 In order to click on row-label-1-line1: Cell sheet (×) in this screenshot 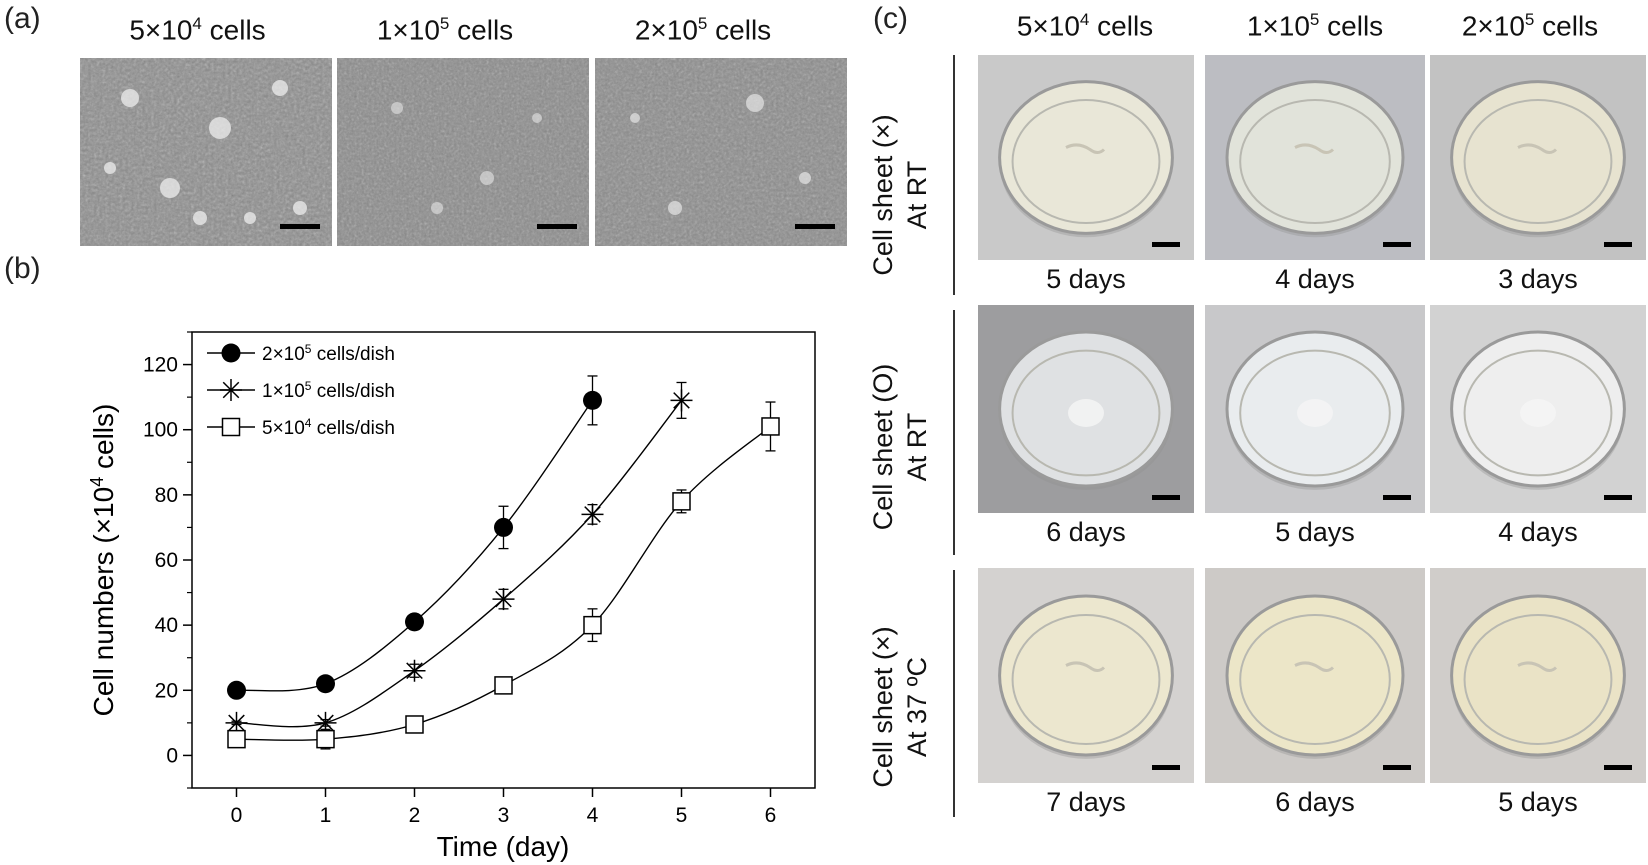, I will do `click(883, 195)`.